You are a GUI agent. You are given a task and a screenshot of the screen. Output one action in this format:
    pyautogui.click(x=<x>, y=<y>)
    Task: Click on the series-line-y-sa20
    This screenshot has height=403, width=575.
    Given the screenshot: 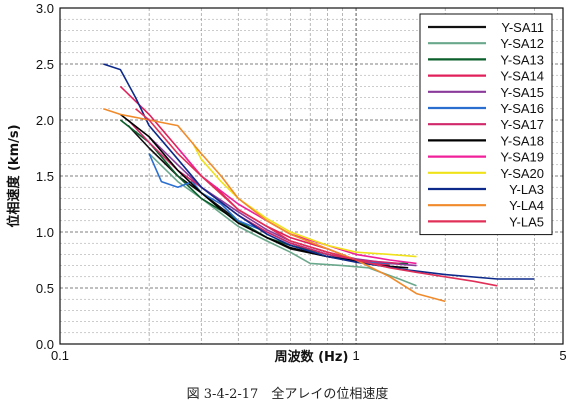 What is the action you would take?
    pyautogui.click(x=304, y=200)
    